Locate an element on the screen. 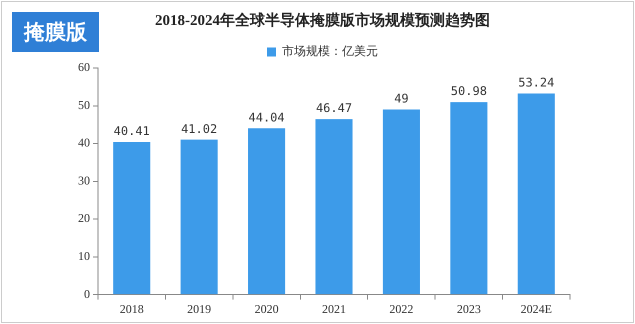  data-label: 49 is located at coordinates (401, 99).